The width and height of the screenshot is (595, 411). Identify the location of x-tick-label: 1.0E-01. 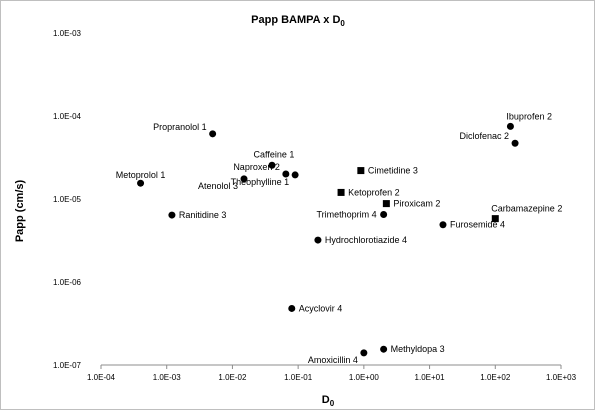
(298, 377).